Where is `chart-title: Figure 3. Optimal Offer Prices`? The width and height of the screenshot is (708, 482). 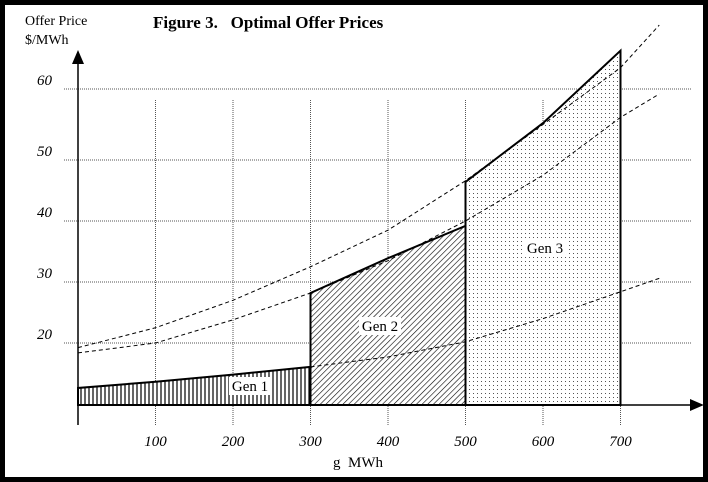 chart-title: Figure 3. Optimal Offer Prices is located at coordinates (268, 22).